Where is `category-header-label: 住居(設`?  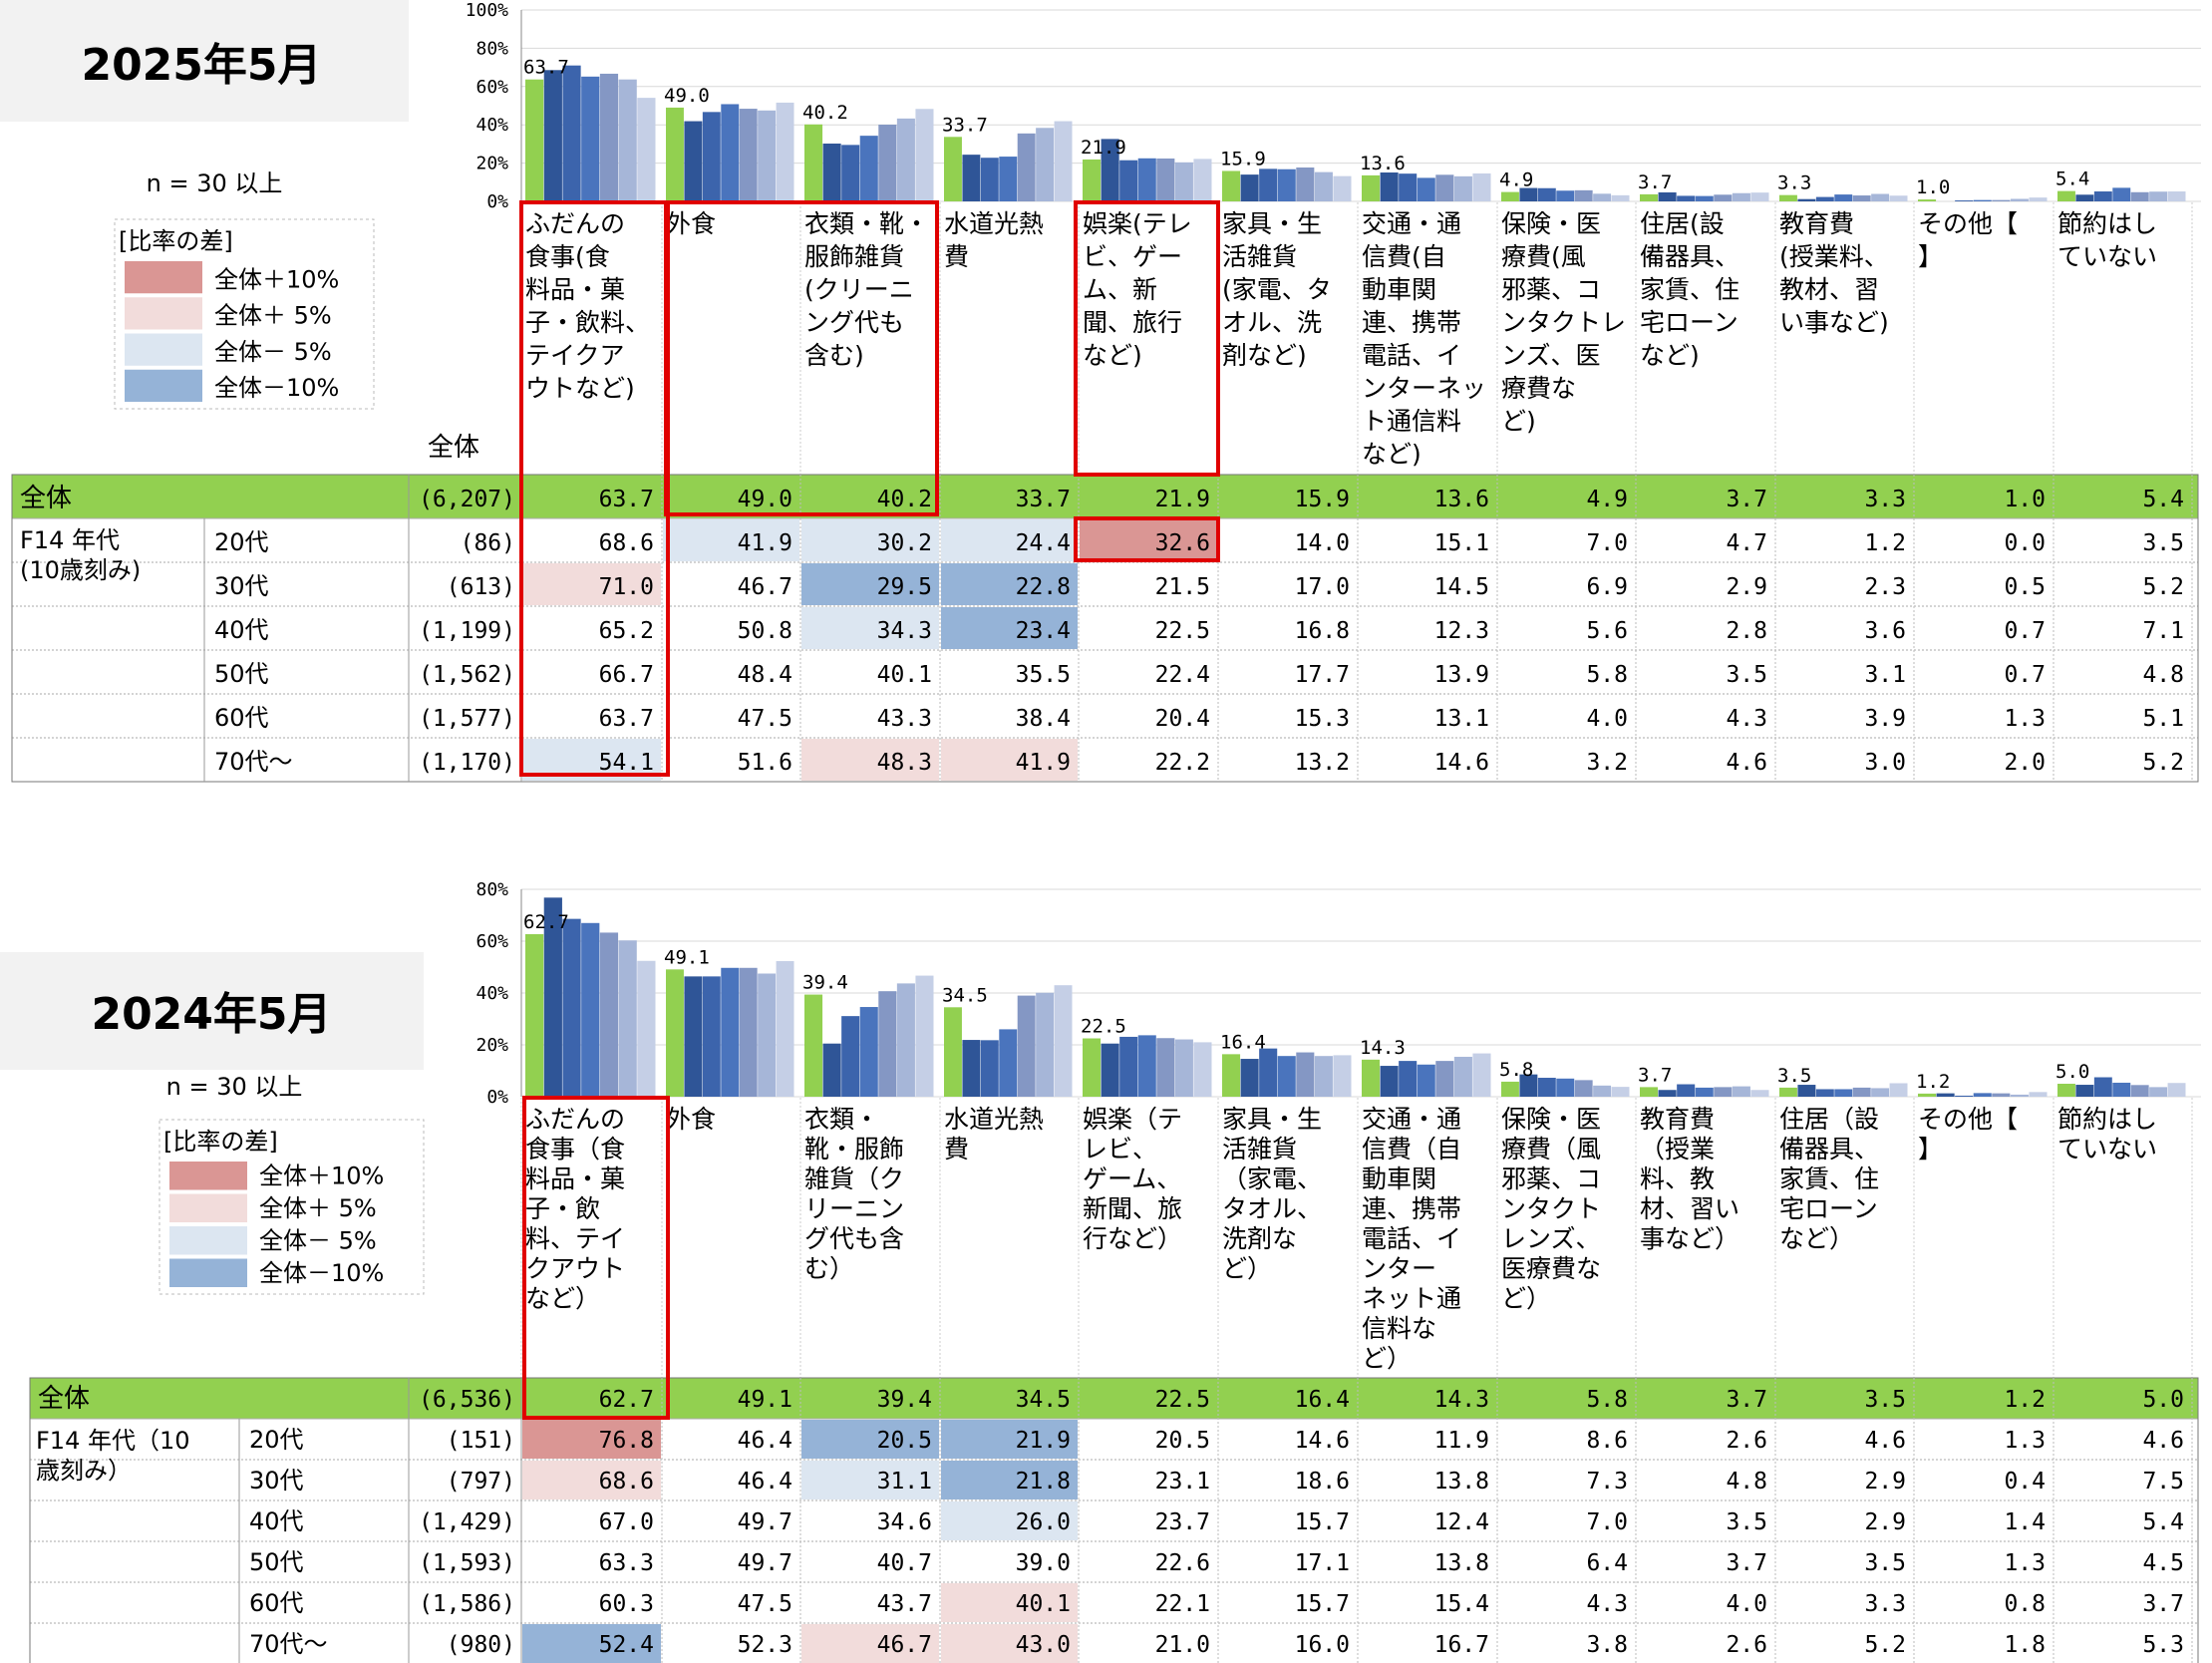
category-header-label: 住居(設 is located at coordinates (1683, 223).